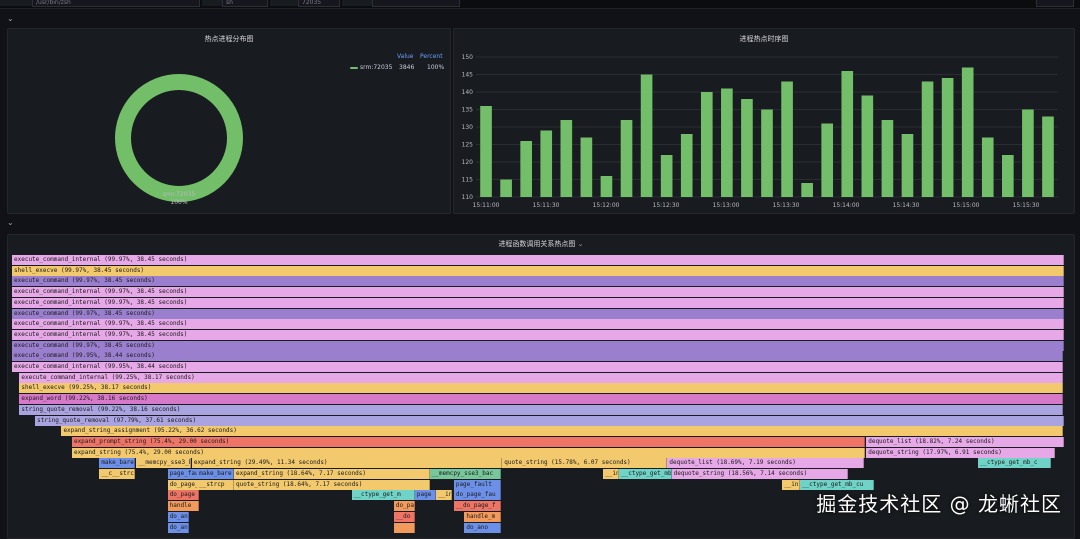 The height and width of the screenshot is (539, 1080). I want to click on legend-value: 3846, so click(407, 67).